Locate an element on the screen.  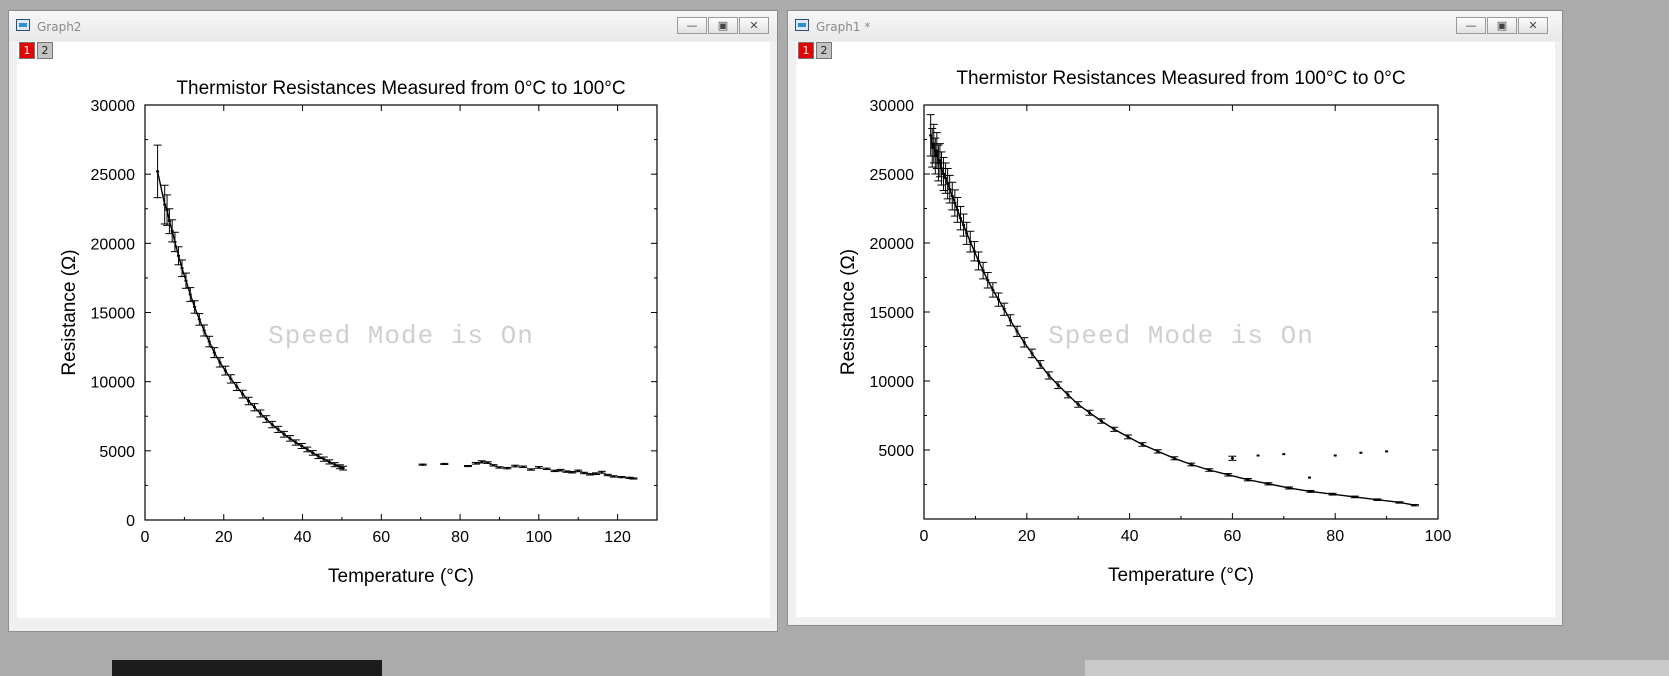
background-window-strip-right is located at coordinates (1377, 668).